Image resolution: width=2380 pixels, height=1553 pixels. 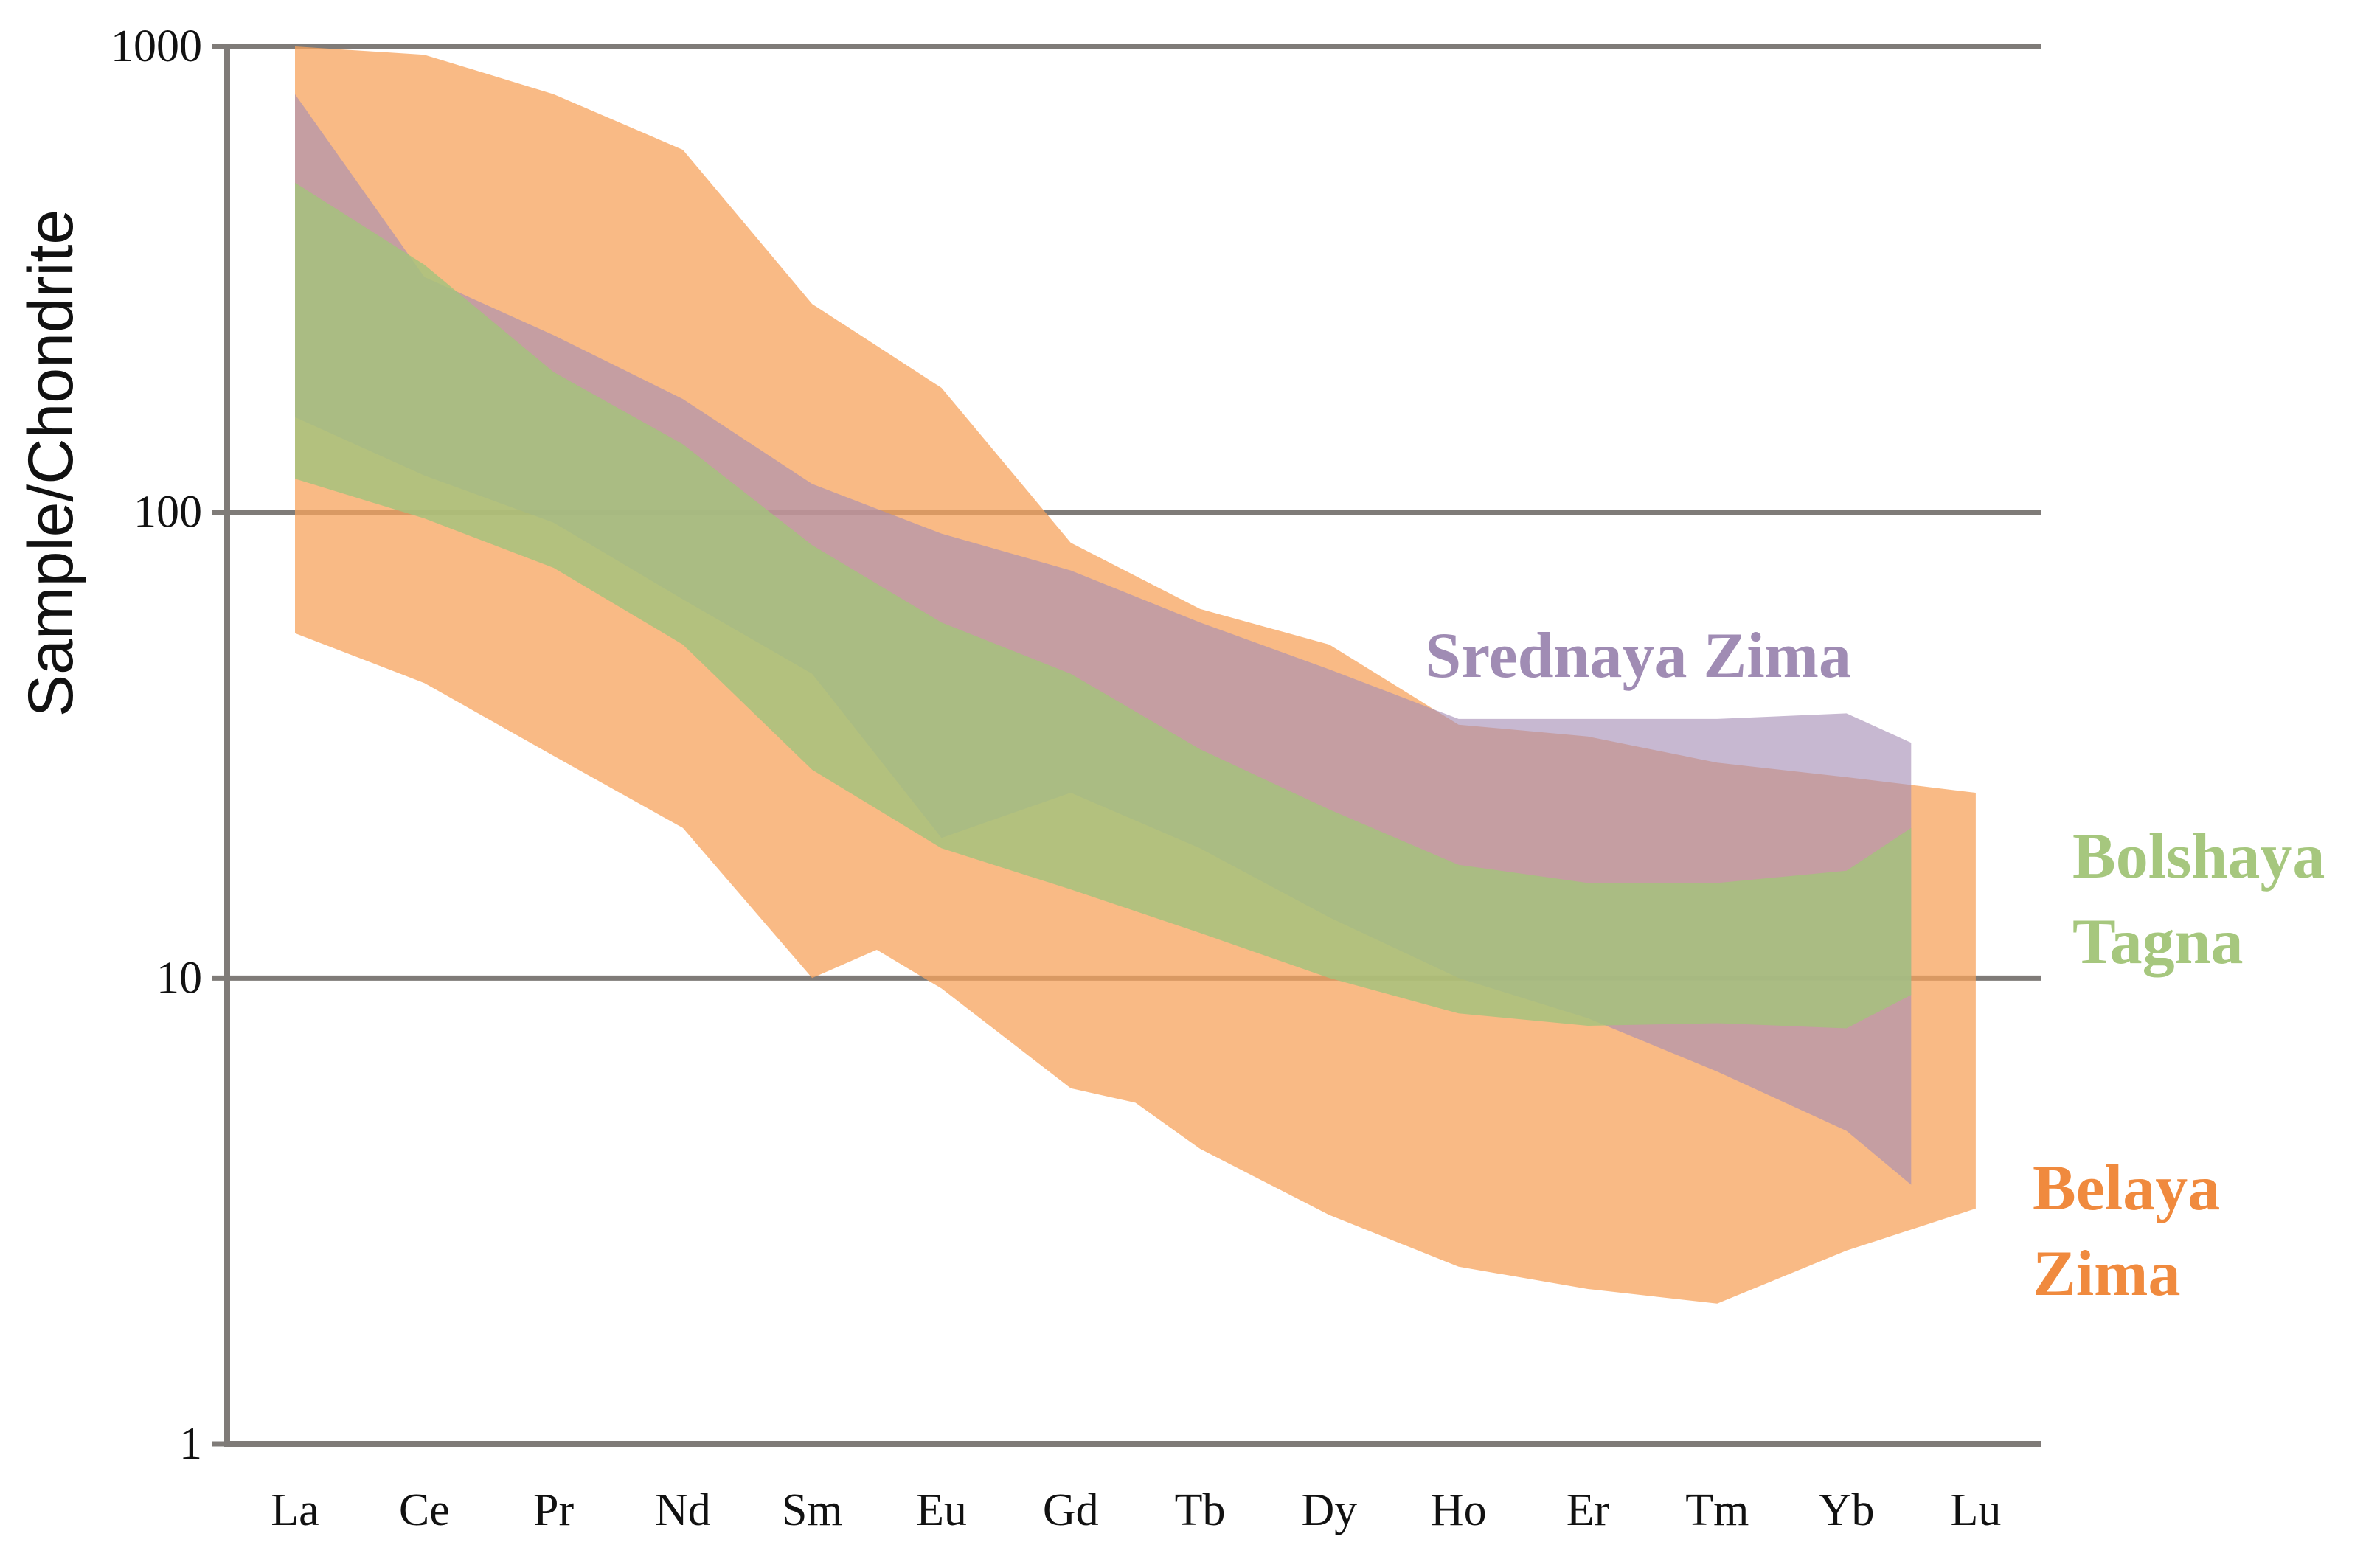 I want to click on x-tick-label-ce: Ce, so click(x=425, y=1510).